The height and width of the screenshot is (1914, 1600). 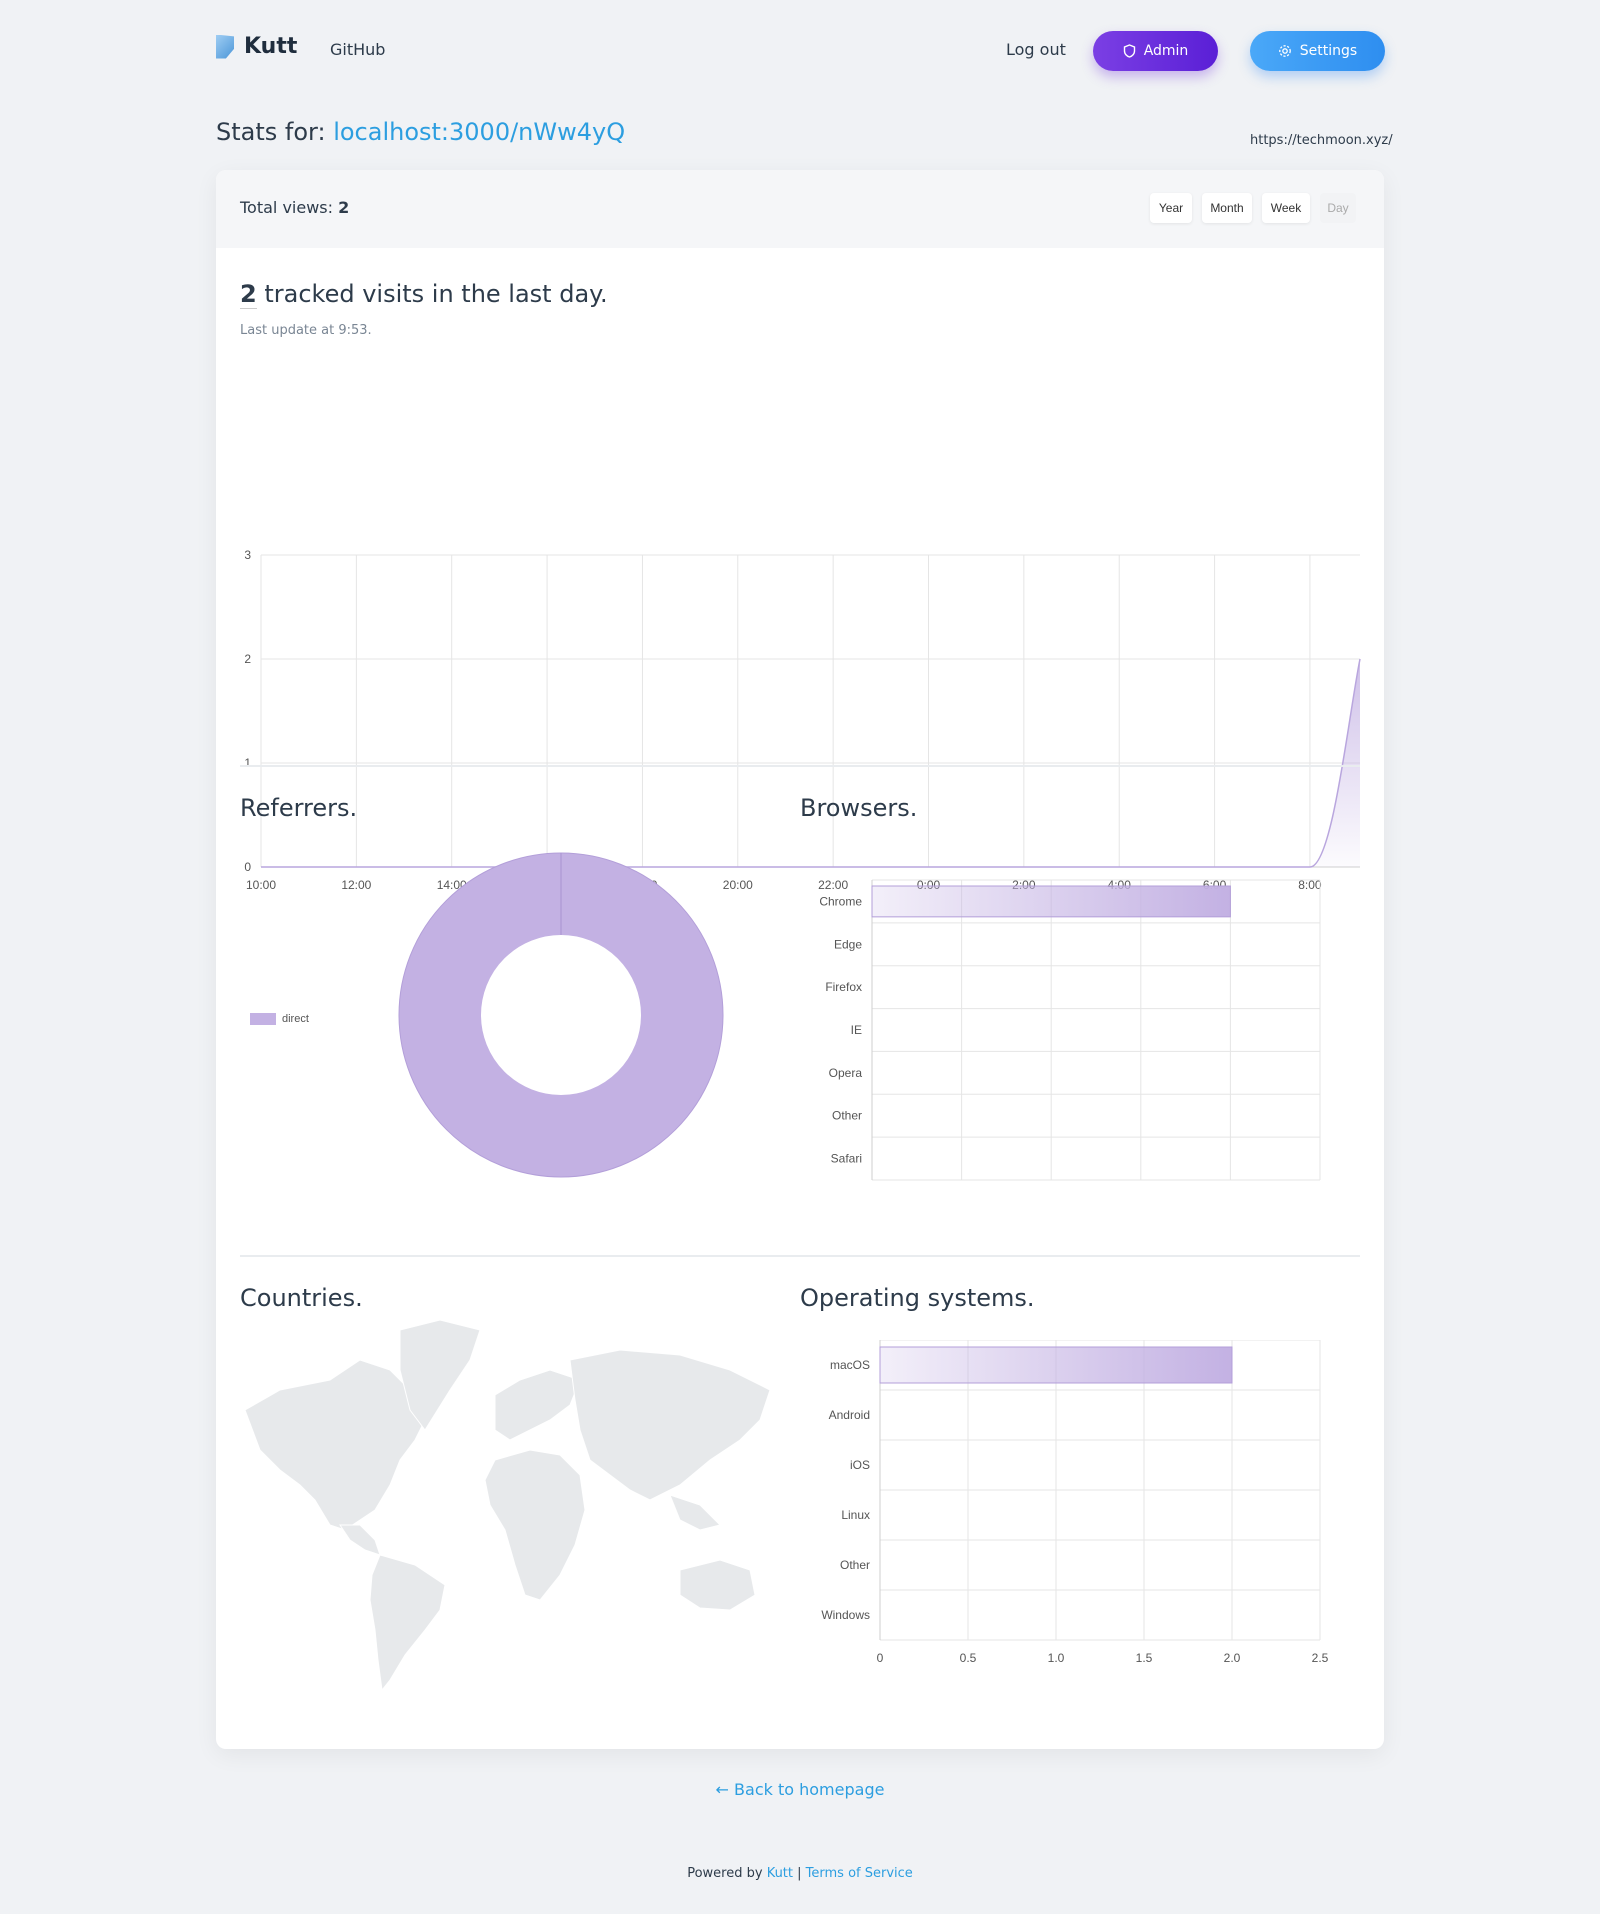 I want to click on visits-line, so click(x=811, y=763).